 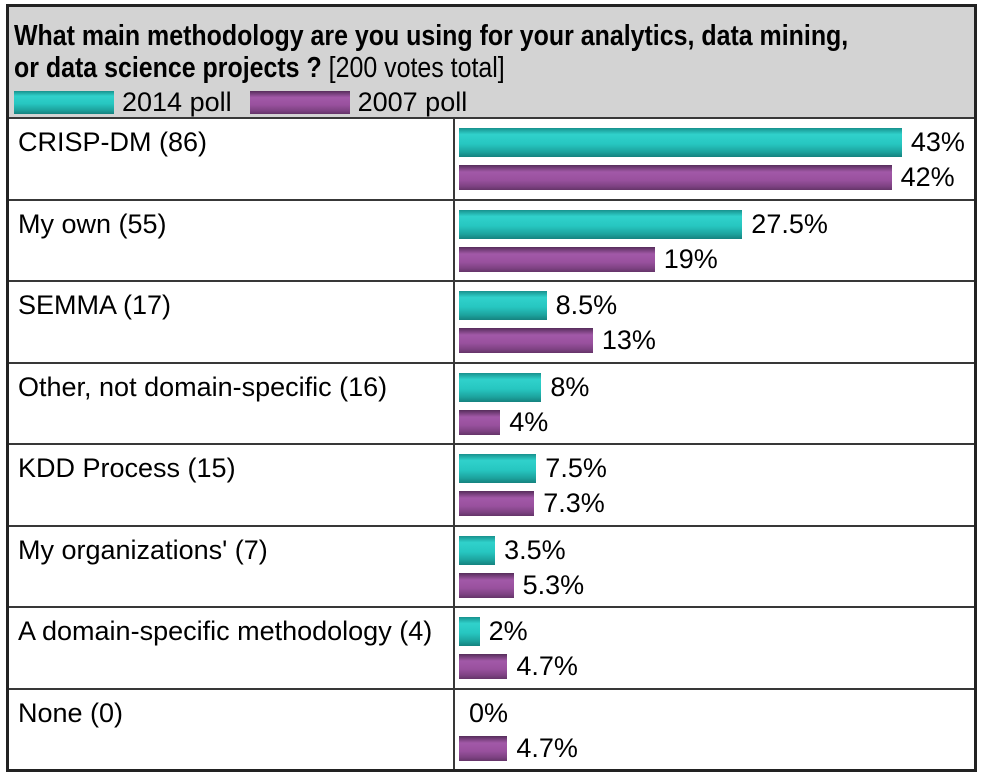 What do you see at coordinates (714, 730) in the screenshot?
I see `bar-group: 0% 4.7%` at bounding box center [714, 730].